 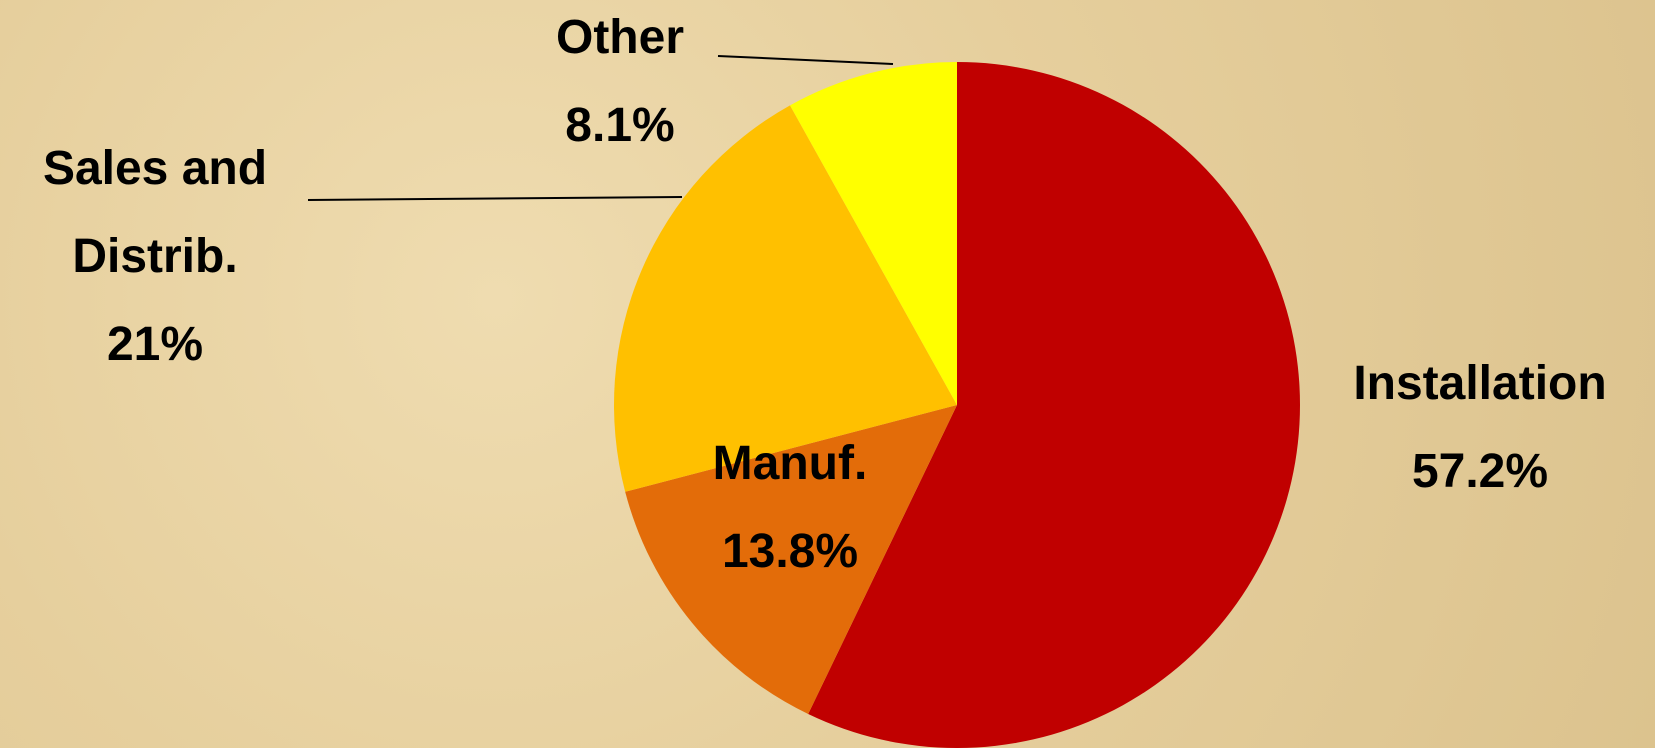 What do you see at coordinates (155, 344) in the screenshot?
I see `value-label: 21%` at bounding box center [155, 344].